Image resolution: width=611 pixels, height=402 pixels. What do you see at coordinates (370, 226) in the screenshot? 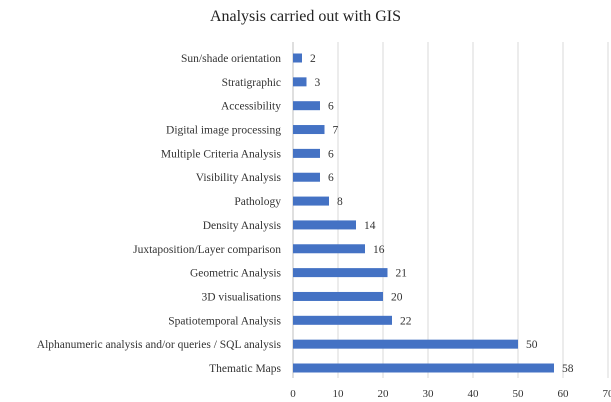
I see `data-label: 14` at bounding box center [370, 226].